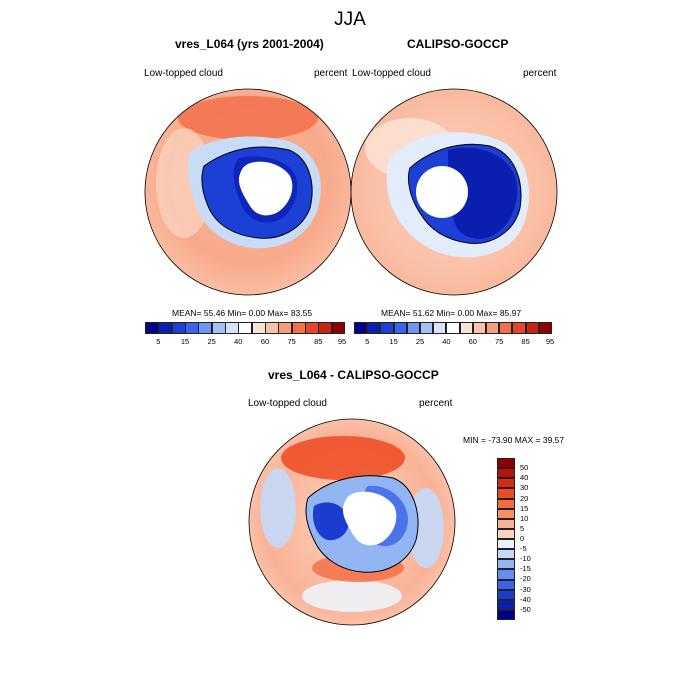 This screenshot has height=700, width=700. Describe the element at coordinates (367, 341) in the screenshot. I see `colorbar-2-tick: 5` at that location.